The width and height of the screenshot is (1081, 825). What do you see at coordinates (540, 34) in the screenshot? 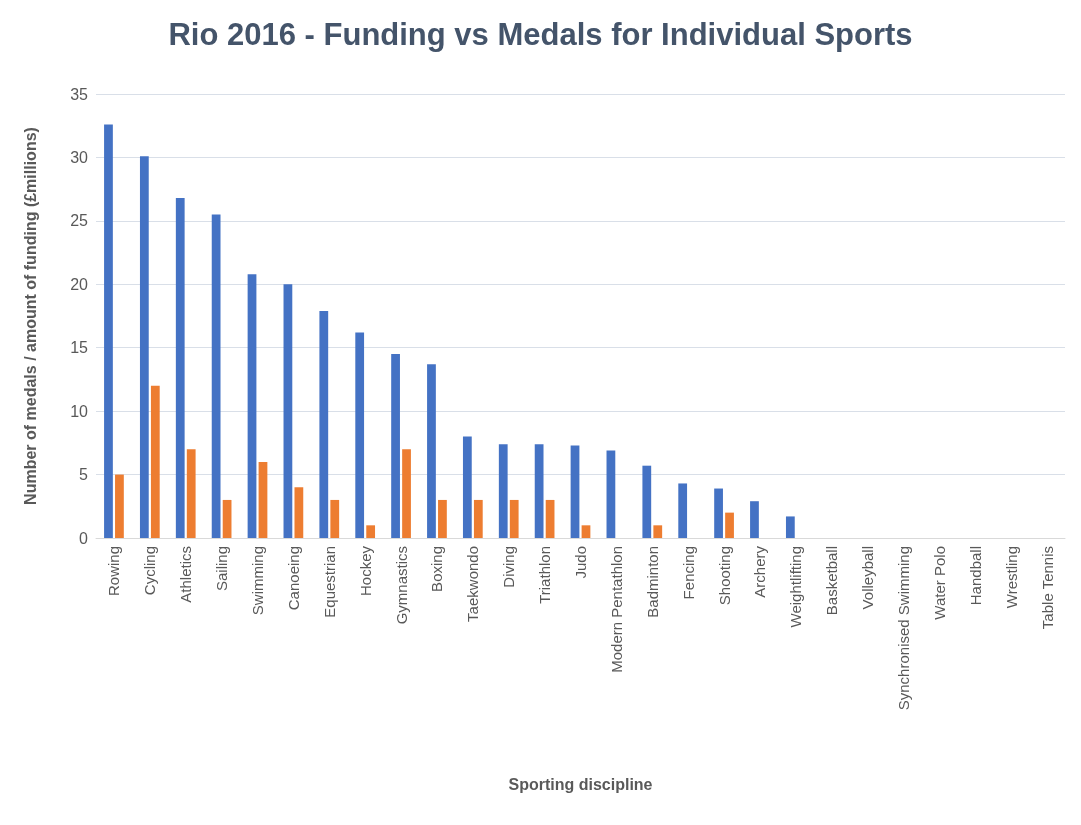
I see `chart-title: Rio 2016 - Funding vs Medals for Individual Sports` at bounding box center [540, 34].